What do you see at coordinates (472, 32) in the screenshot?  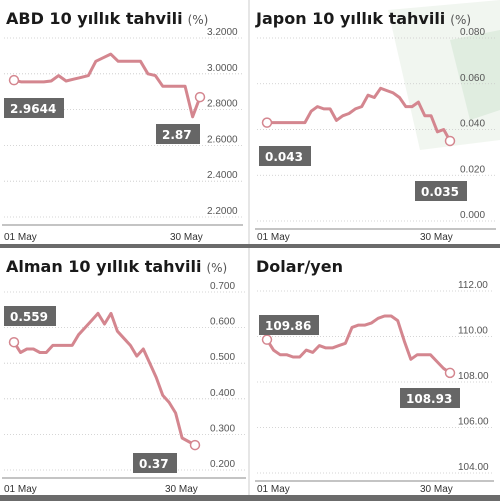 I see `y-tick-label: 0.080` at bounding box center [472, 32].